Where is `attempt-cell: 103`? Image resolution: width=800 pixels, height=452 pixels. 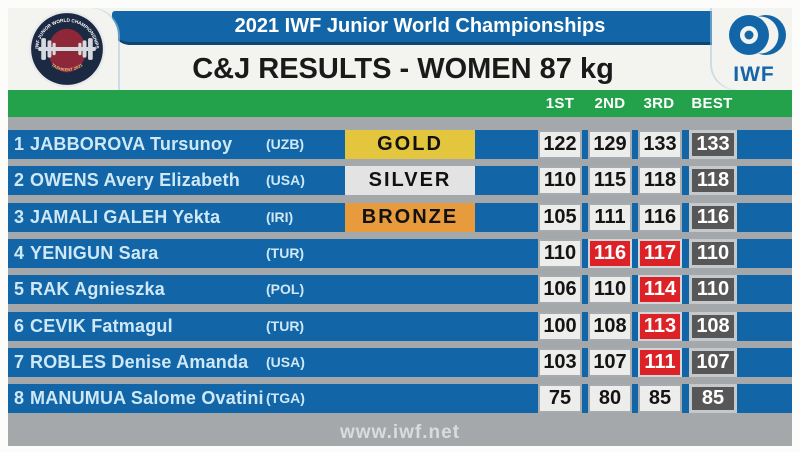 attempt-cell: 103 is located at coordinates (560, 362).